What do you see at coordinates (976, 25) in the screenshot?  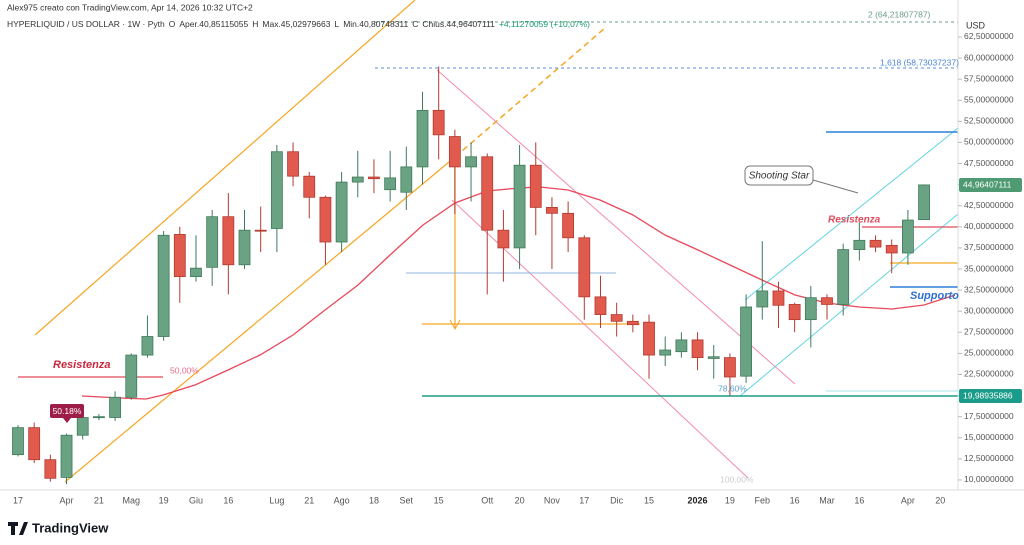 I see `y-axis-unit: USD` at bounding box center [976, 25].